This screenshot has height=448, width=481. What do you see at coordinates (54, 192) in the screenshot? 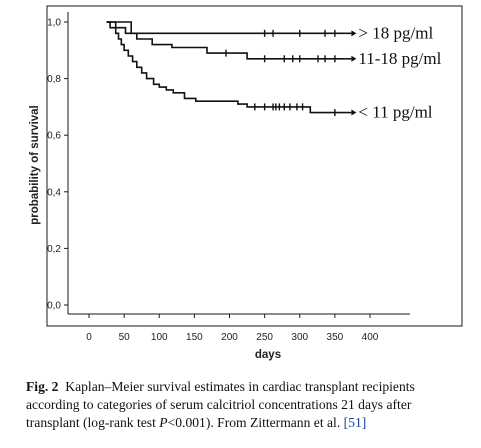
I see `y-tick-label: 0,4` at bounding box center [54, 192].